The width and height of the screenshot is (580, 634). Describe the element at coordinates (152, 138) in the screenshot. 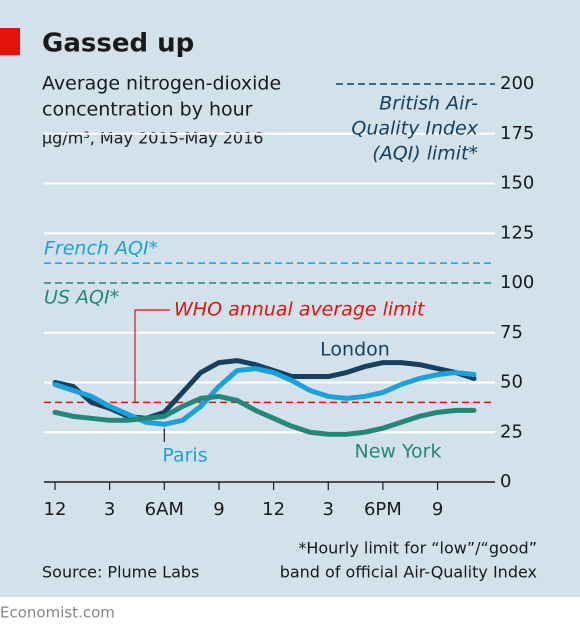

I see `subtitle: µg/m³, May 2015-May 2016` at that location.